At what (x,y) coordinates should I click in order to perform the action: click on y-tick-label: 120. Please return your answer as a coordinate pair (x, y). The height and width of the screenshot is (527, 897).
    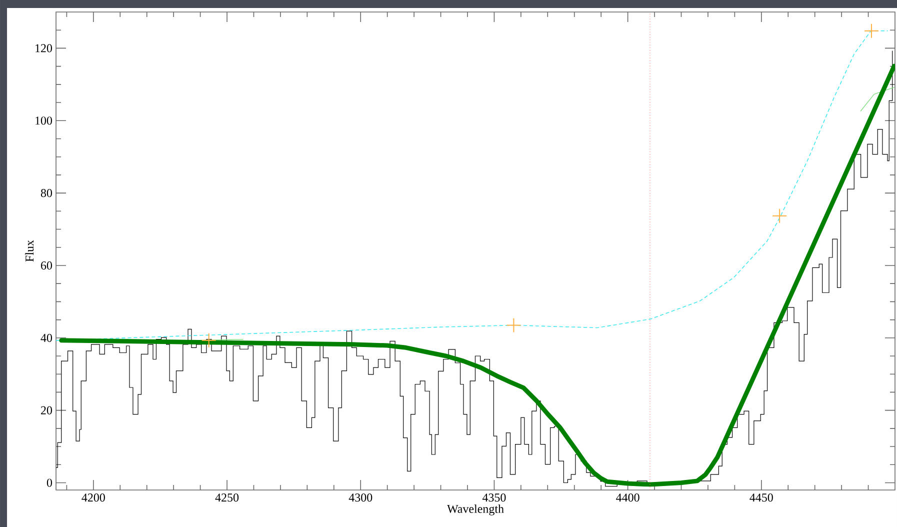
    Looking at the image, I should click on (44, 48).